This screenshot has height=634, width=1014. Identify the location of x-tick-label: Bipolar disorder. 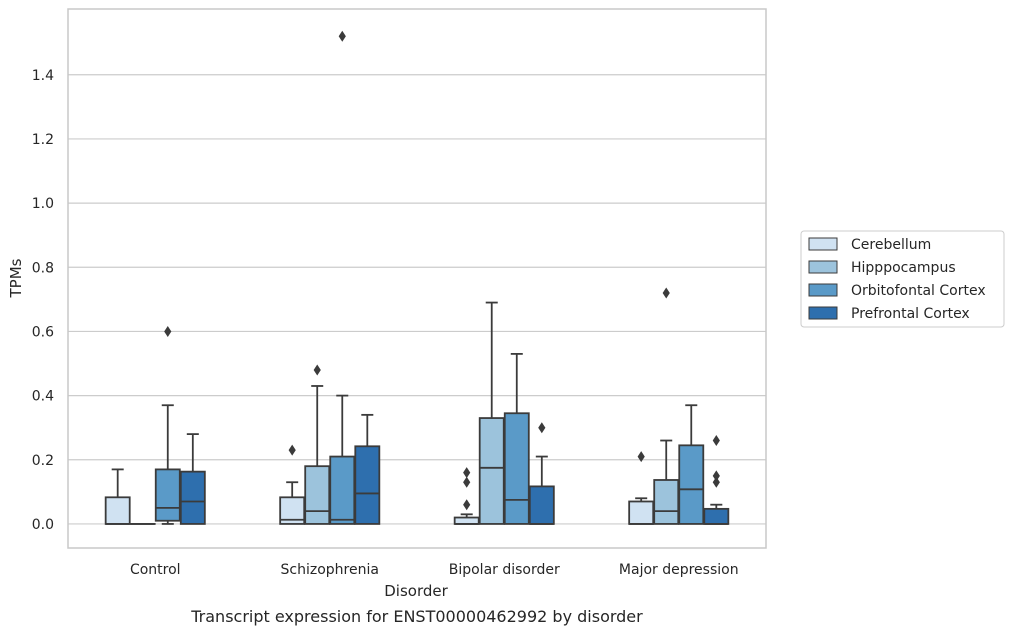
(504, 570).